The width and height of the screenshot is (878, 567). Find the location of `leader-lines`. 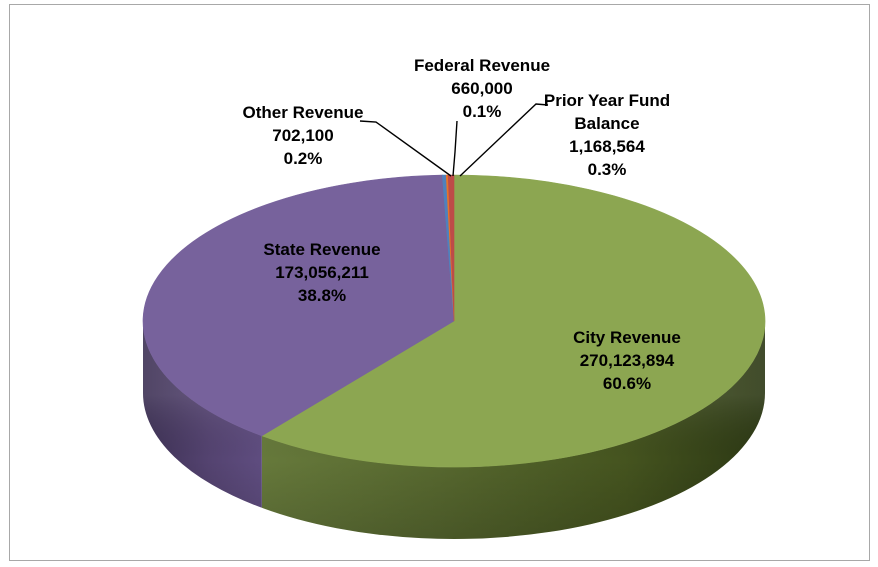

leader-lines is located at coordinates (454, 140).